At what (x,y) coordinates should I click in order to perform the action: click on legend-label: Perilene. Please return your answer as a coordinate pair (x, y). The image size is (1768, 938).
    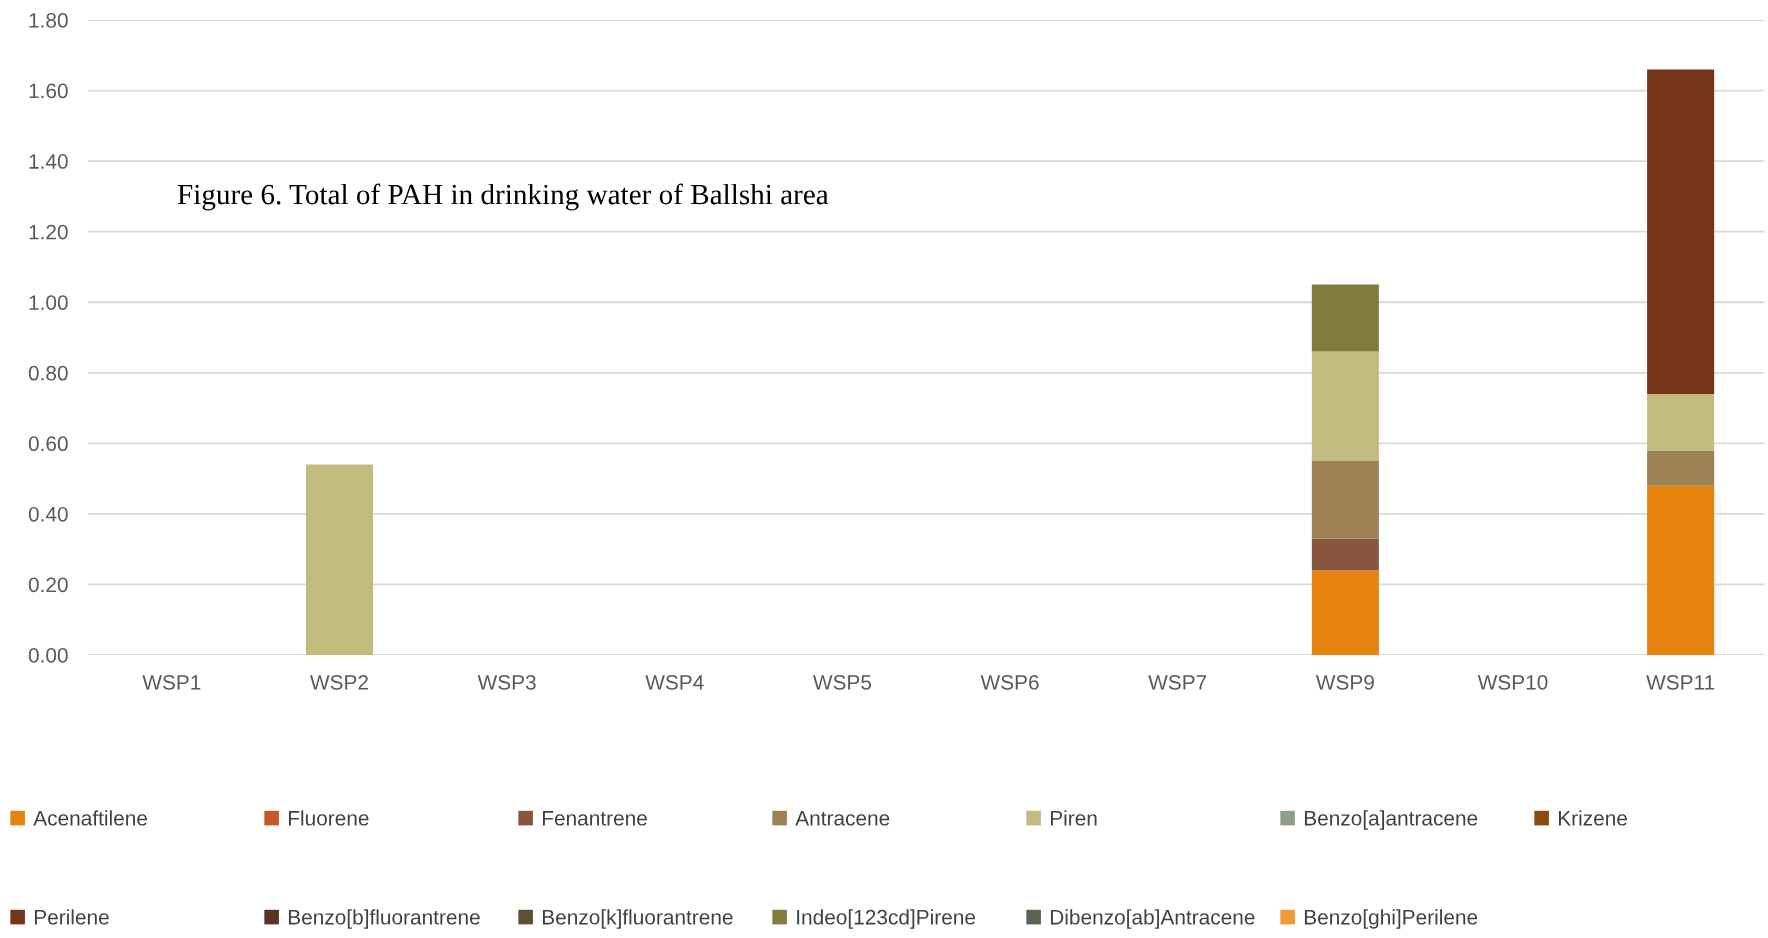
    Looking at the image, I should click on (71, 917).